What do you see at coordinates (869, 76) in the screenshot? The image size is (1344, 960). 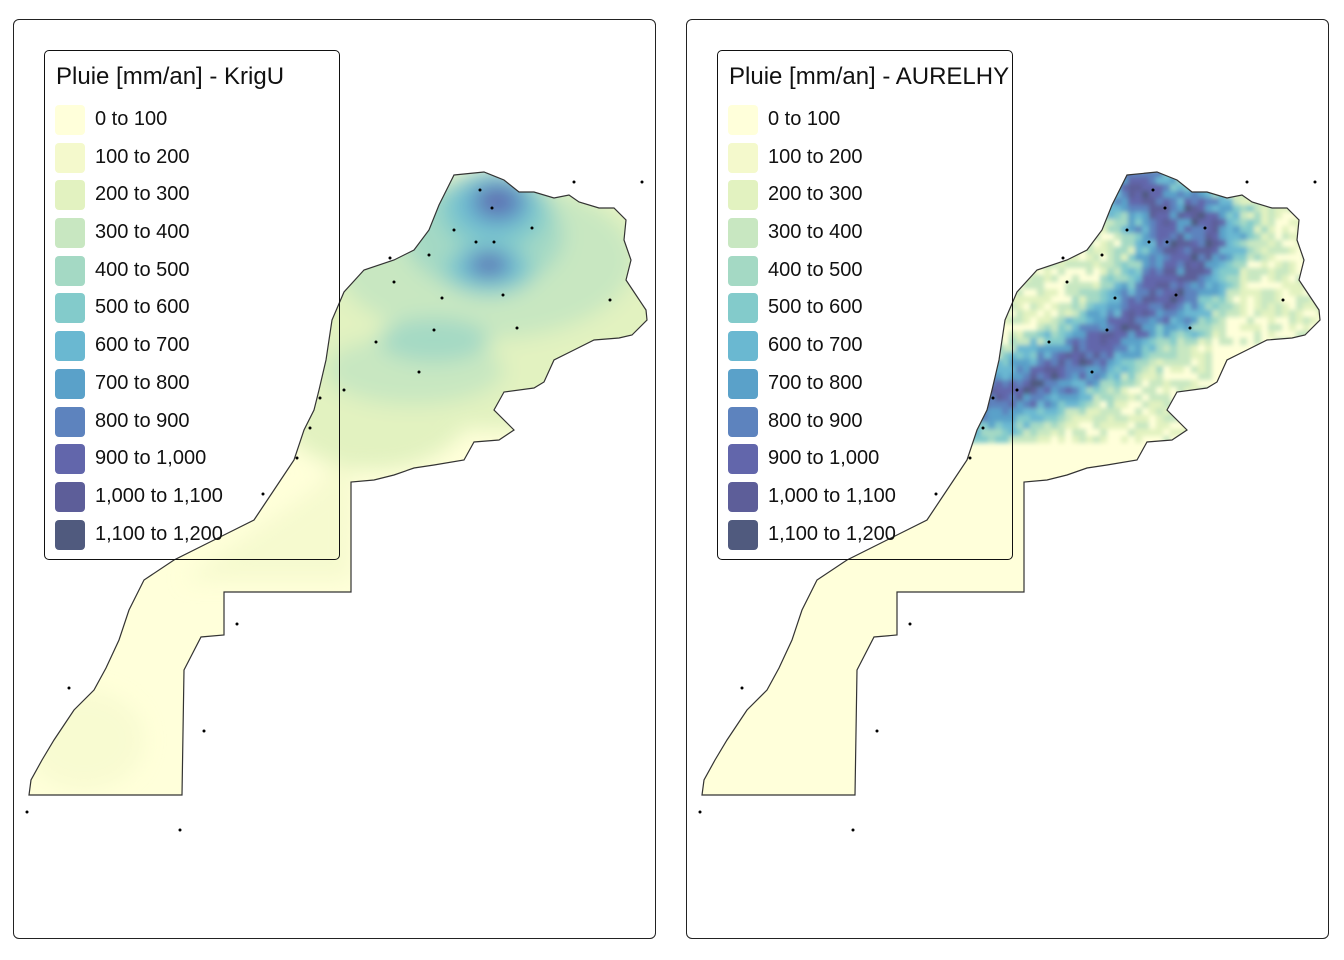 I see `legend-title: Pluie [mm/an] - AURELHY` at bounding box center [869, 76].